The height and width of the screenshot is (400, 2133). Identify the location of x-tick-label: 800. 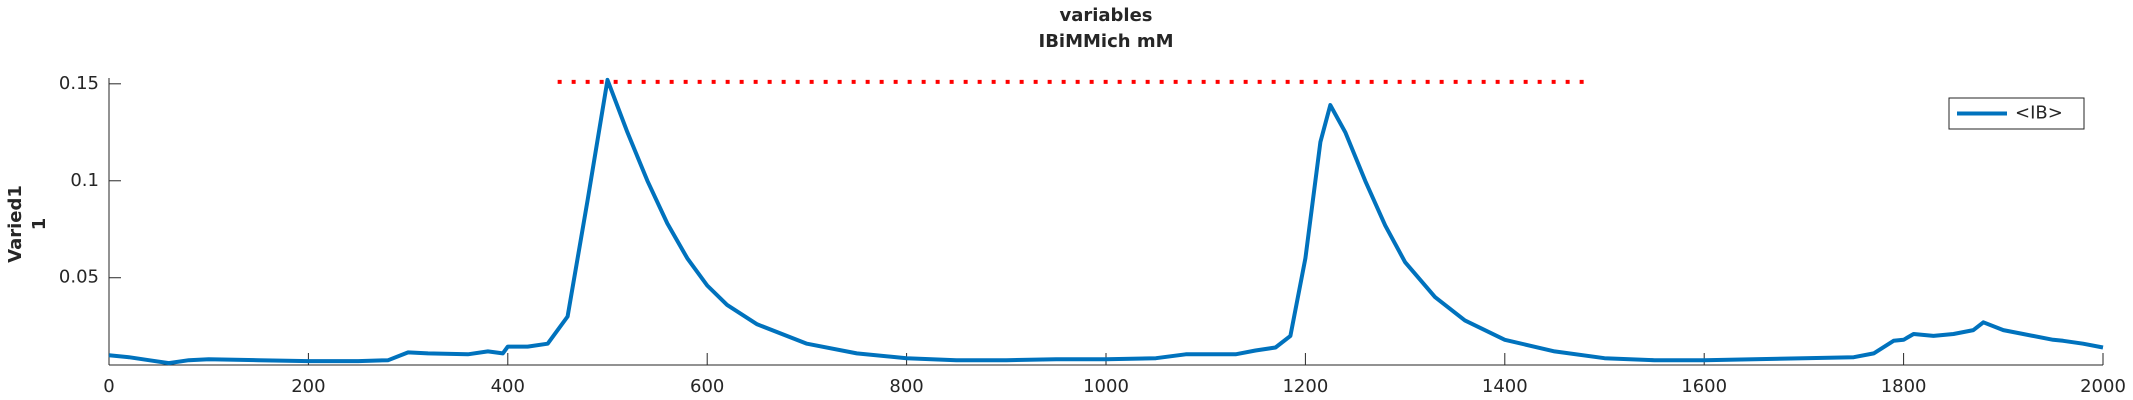
(906, 386).